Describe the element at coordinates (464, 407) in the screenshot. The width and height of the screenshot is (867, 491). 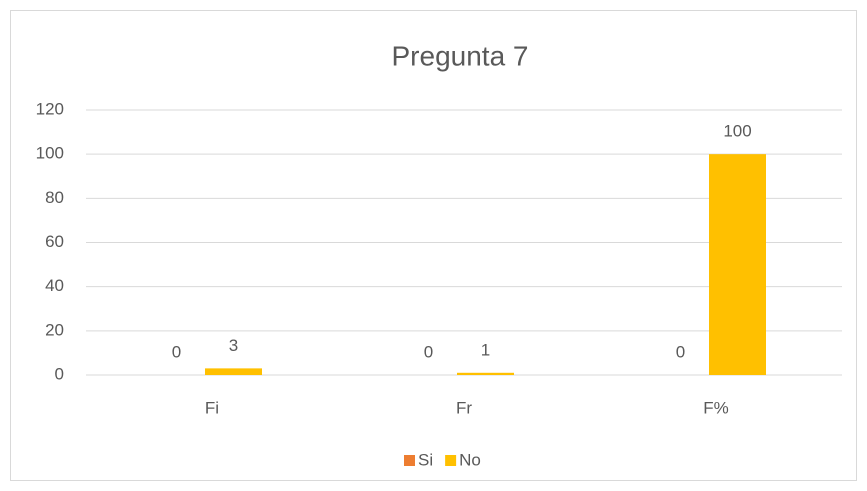
I see `x-tick-label: Fr` at that location.